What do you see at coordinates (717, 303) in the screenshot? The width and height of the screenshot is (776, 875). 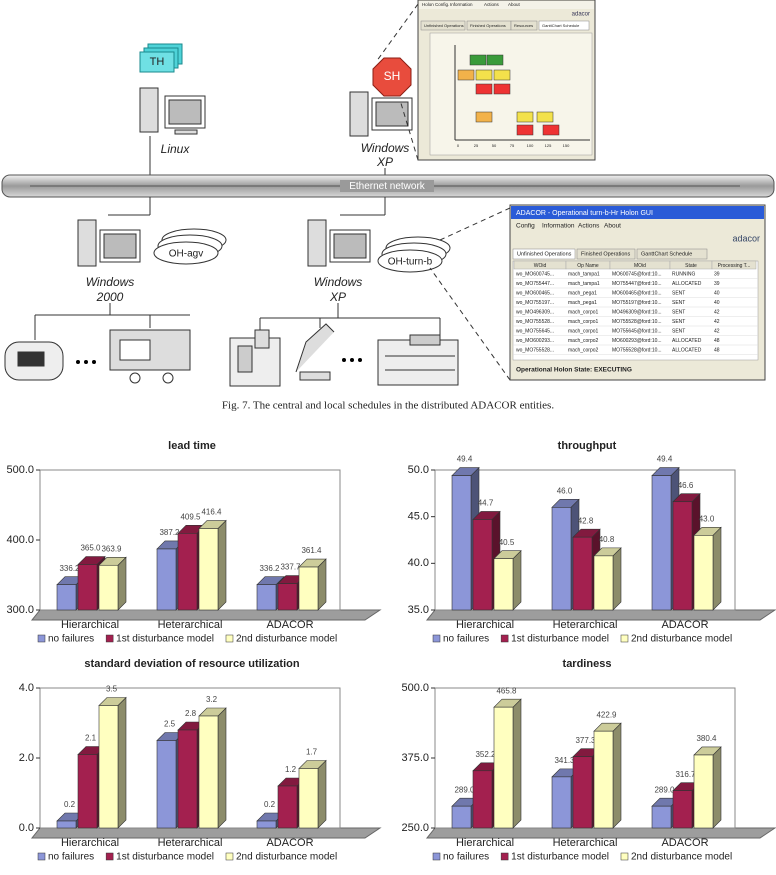 I see `table-cell: 40` at bounding box center [717, 303].